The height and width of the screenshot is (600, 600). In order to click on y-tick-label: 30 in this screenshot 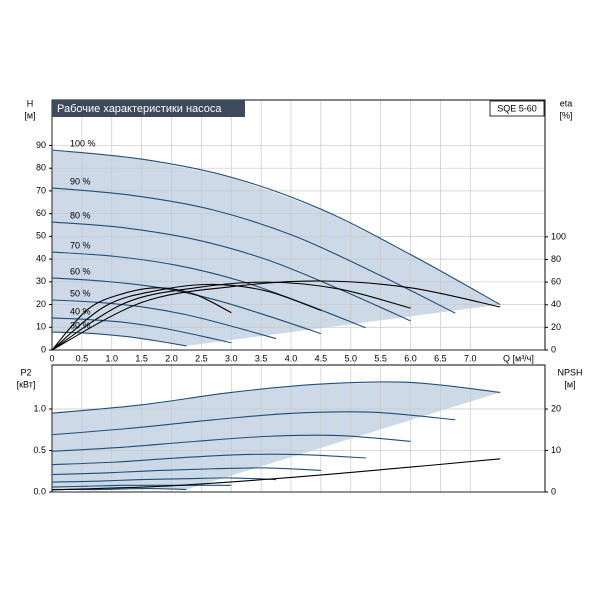, I will do `click(41, 281)`.